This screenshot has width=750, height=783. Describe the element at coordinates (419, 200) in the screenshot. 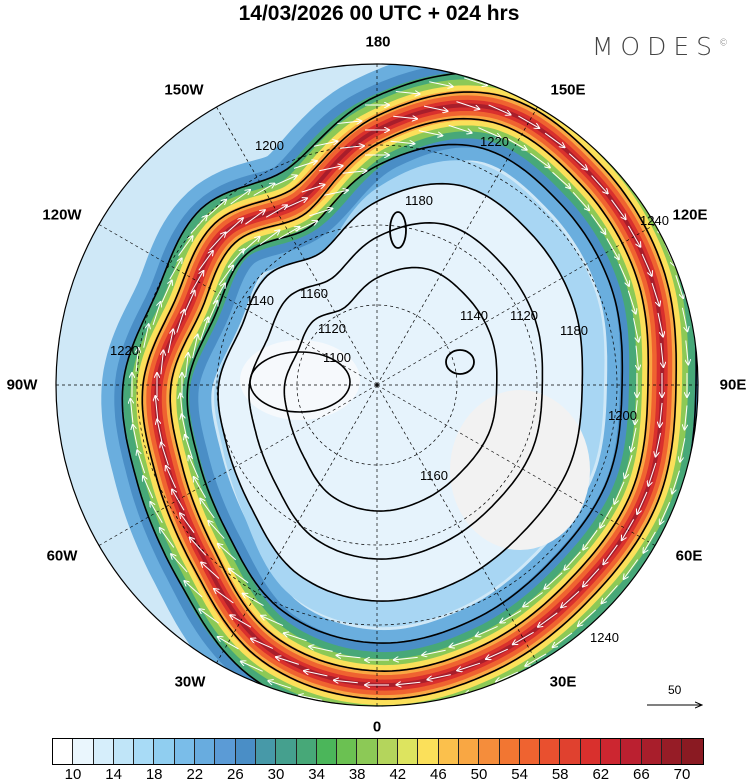

I see `contour-label: 1180` at that location.